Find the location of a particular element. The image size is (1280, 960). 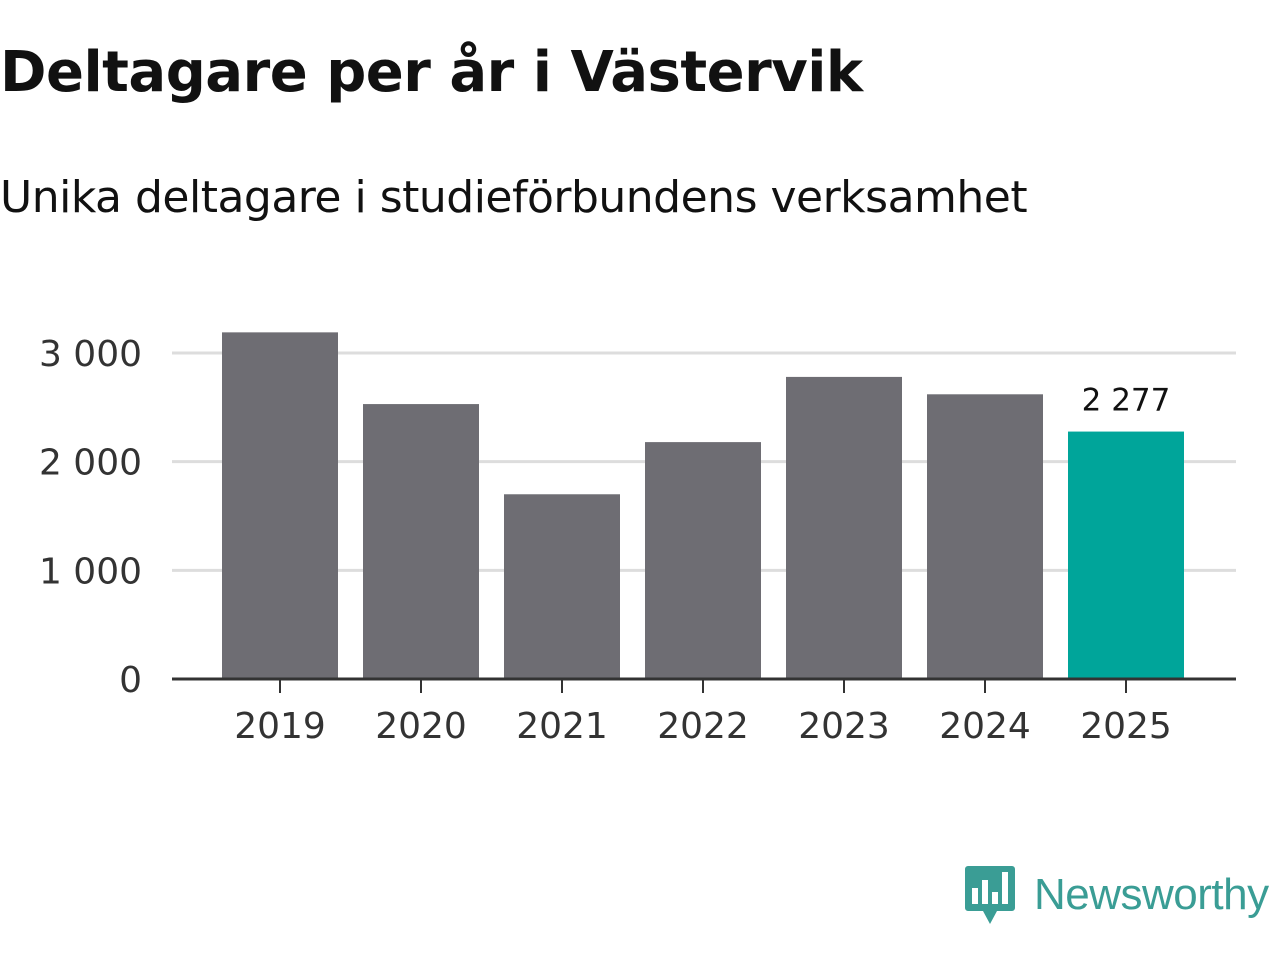

bar-2024 is located at coordinates (985, 536).